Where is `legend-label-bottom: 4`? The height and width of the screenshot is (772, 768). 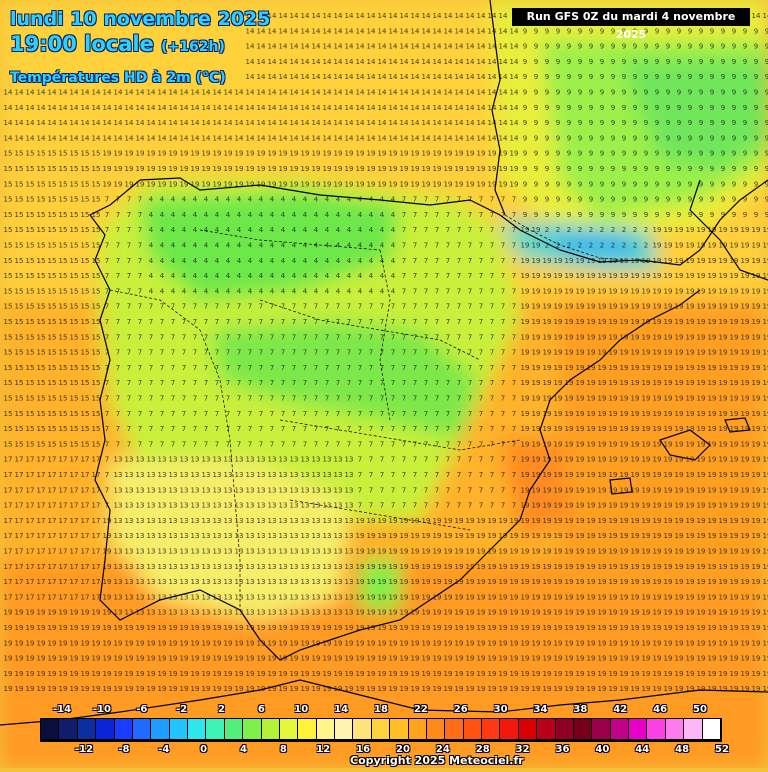
legend-label-bottom: 4 is located at coordinates (243, 749).